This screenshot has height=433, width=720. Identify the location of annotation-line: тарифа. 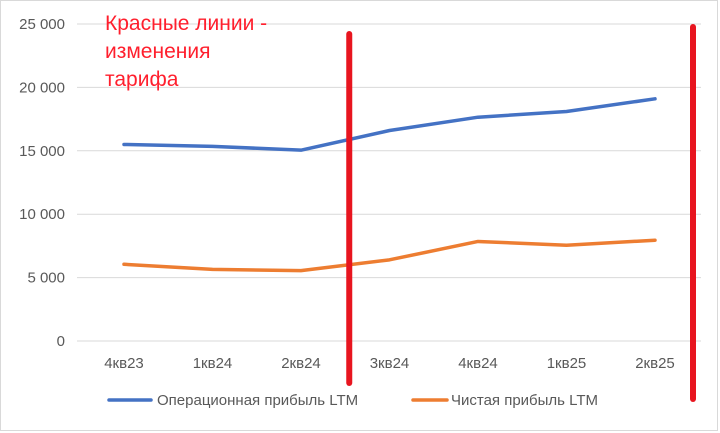
(142, 79).